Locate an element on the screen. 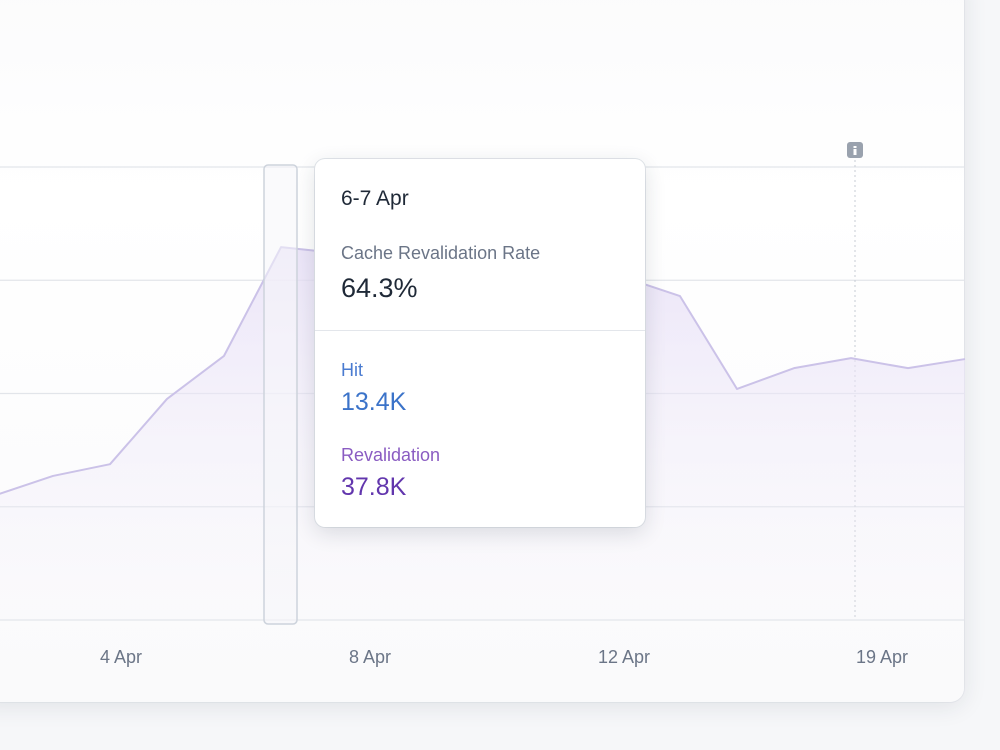 This screenshot has height=750, width=1000. item-name: Revalidation is located at coordinates (391, 455).